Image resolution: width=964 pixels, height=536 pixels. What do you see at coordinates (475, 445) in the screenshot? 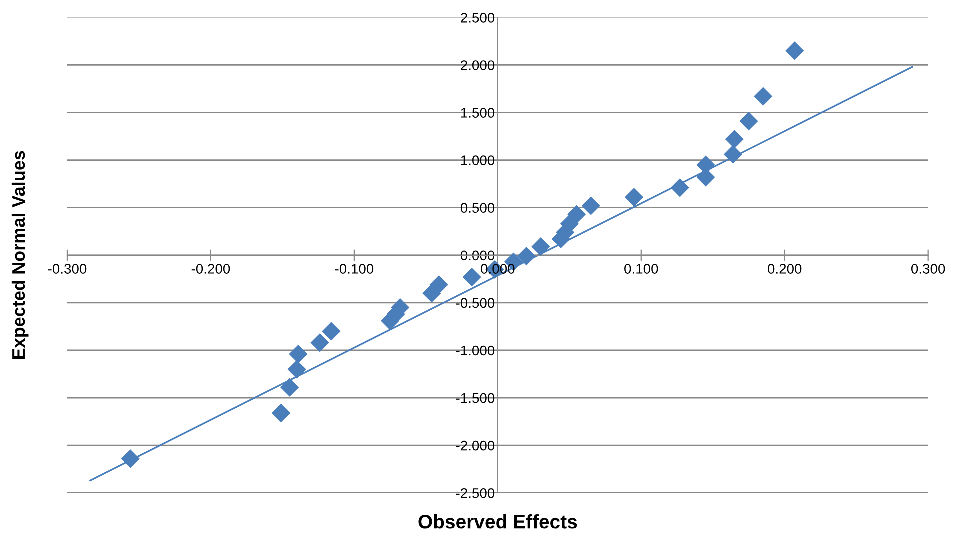
I see `y-tick-label: -2.000` at bounding box center [475, 445].